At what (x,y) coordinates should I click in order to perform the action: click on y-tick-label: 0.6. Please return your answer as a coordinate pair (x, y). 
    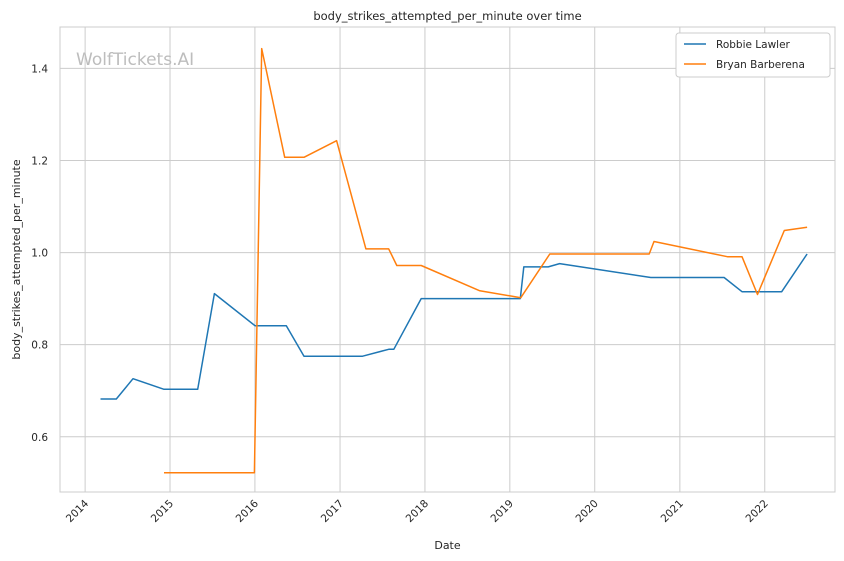
    Looking at the image, I should click on (39, 438).